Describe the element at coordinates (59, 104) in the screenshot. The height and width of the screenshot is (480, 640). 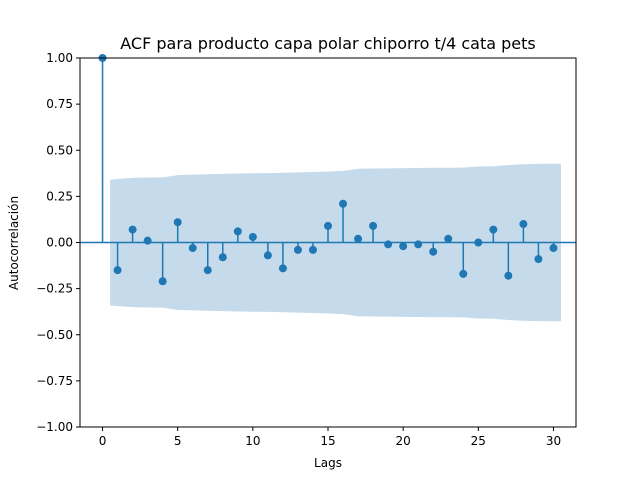
I see `y-tick-label: 0.75` at that location.